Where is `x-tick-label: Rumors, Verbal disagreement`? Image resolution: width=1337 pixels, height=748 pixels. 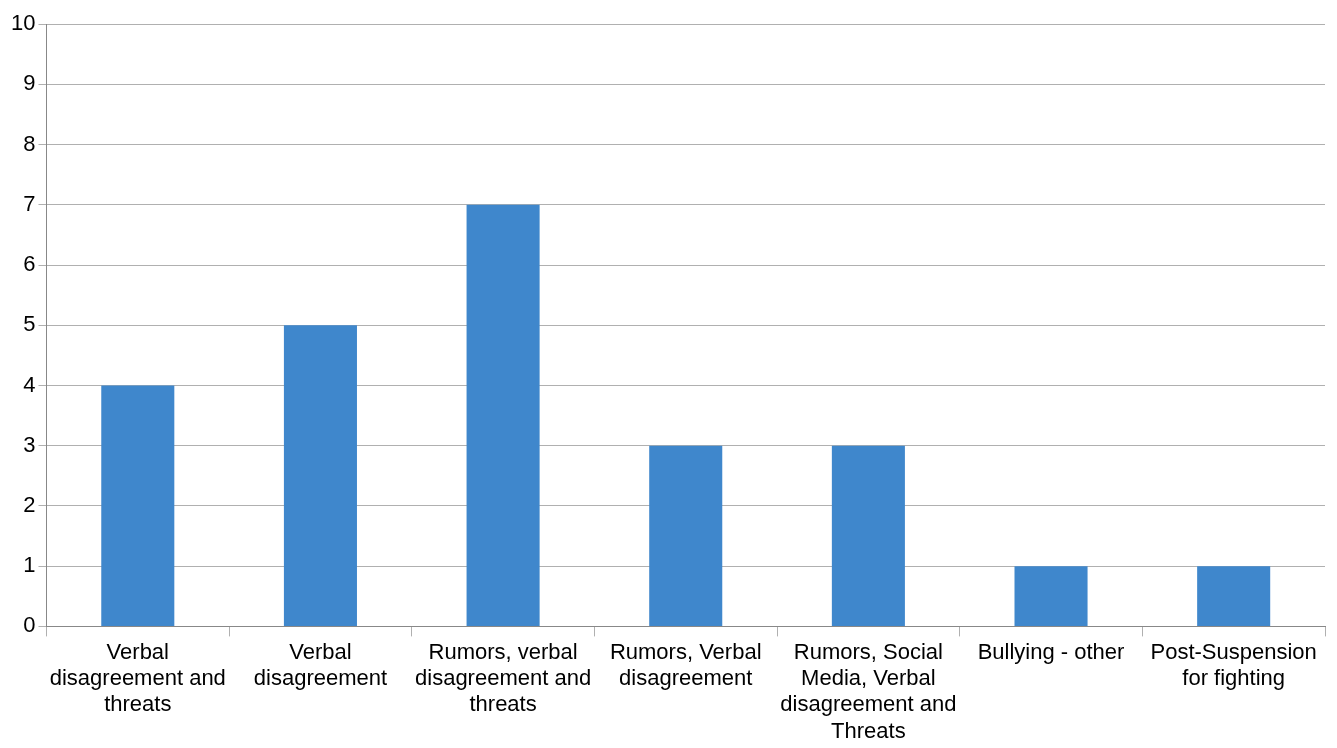
x-tick-label: Rumors, Verbal disagreement is located at coordinates (685, 664).